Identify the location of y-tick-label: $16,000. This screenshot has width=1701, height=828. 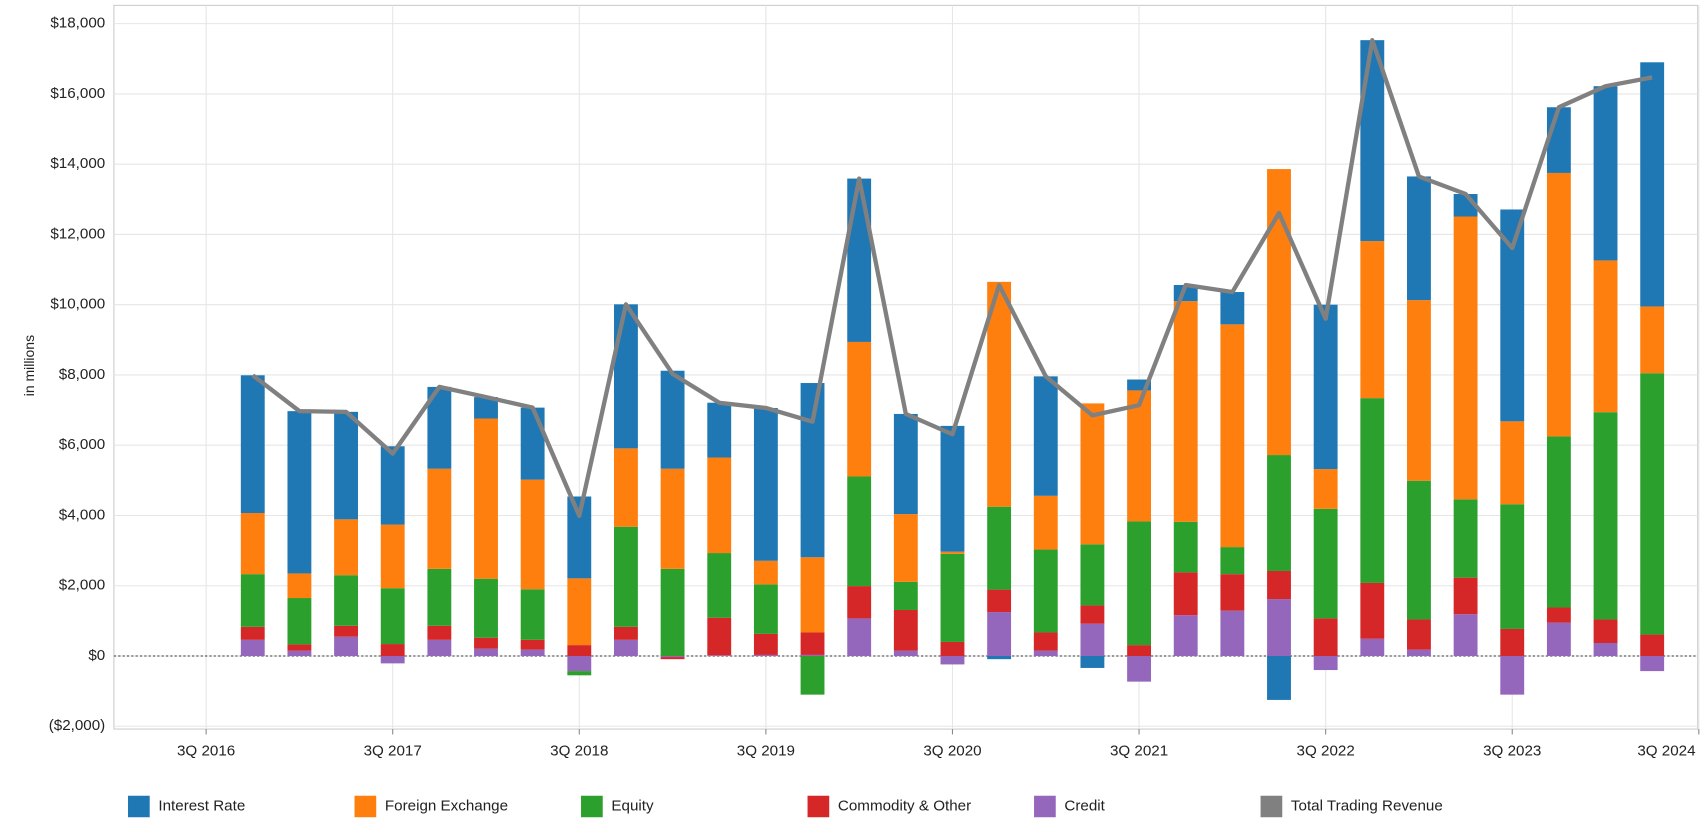
(77, 93).